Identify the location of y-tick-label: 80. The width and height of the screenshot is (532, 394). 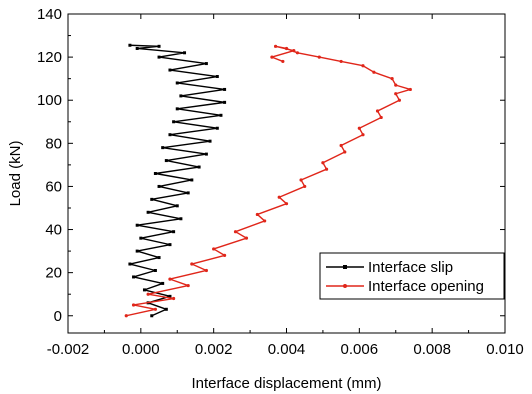
(53, 143).